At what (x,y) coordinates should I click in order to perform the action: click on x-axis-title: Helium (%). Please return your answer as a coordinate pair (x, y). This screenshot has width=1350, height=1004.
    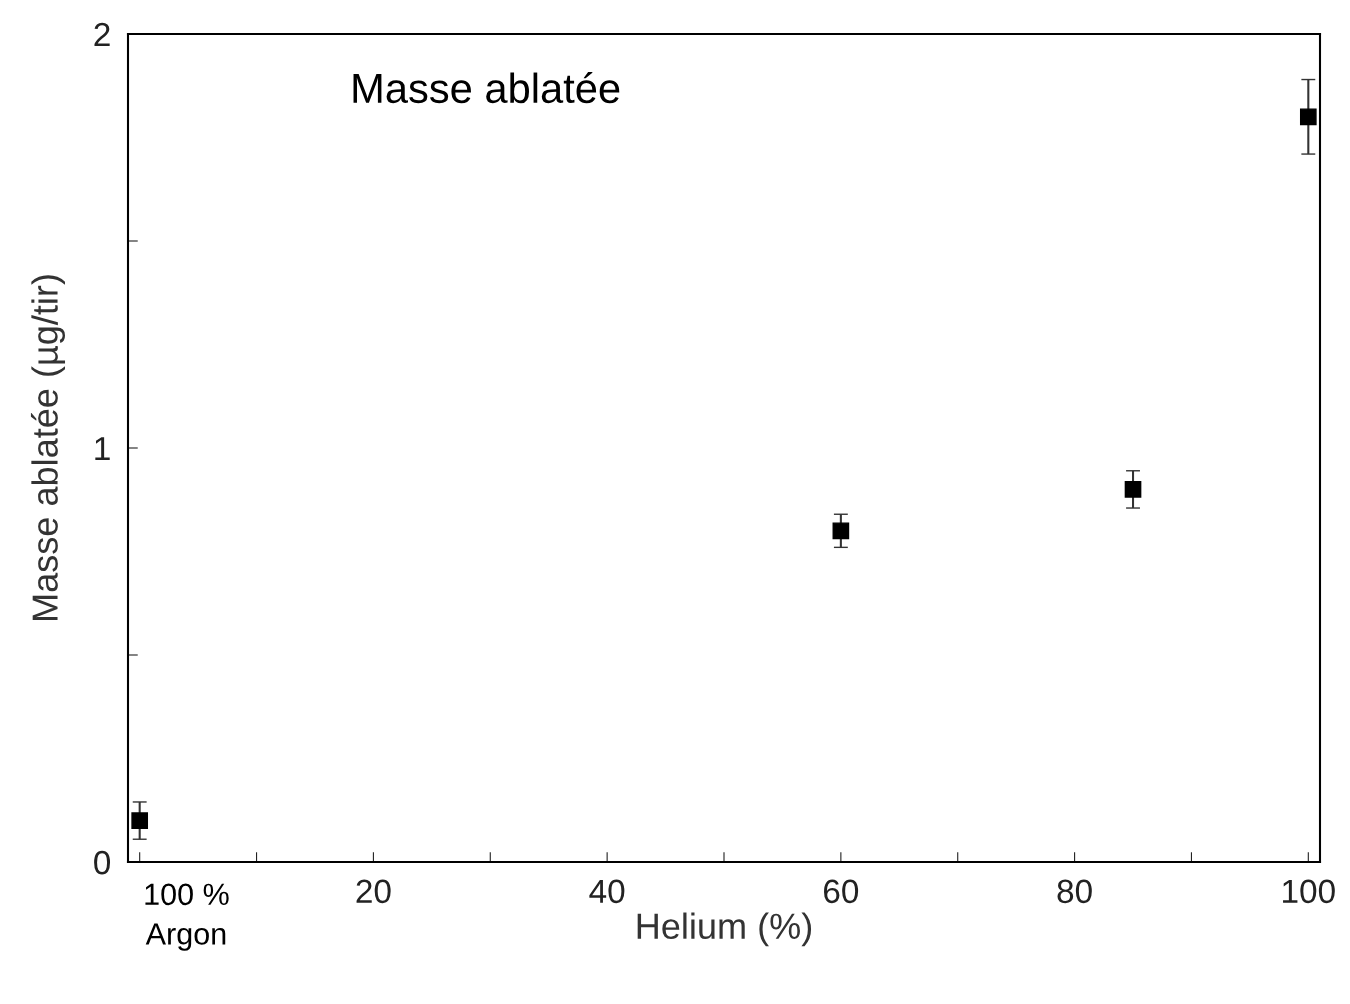
    Looking at the image, I should click on (724, 929).